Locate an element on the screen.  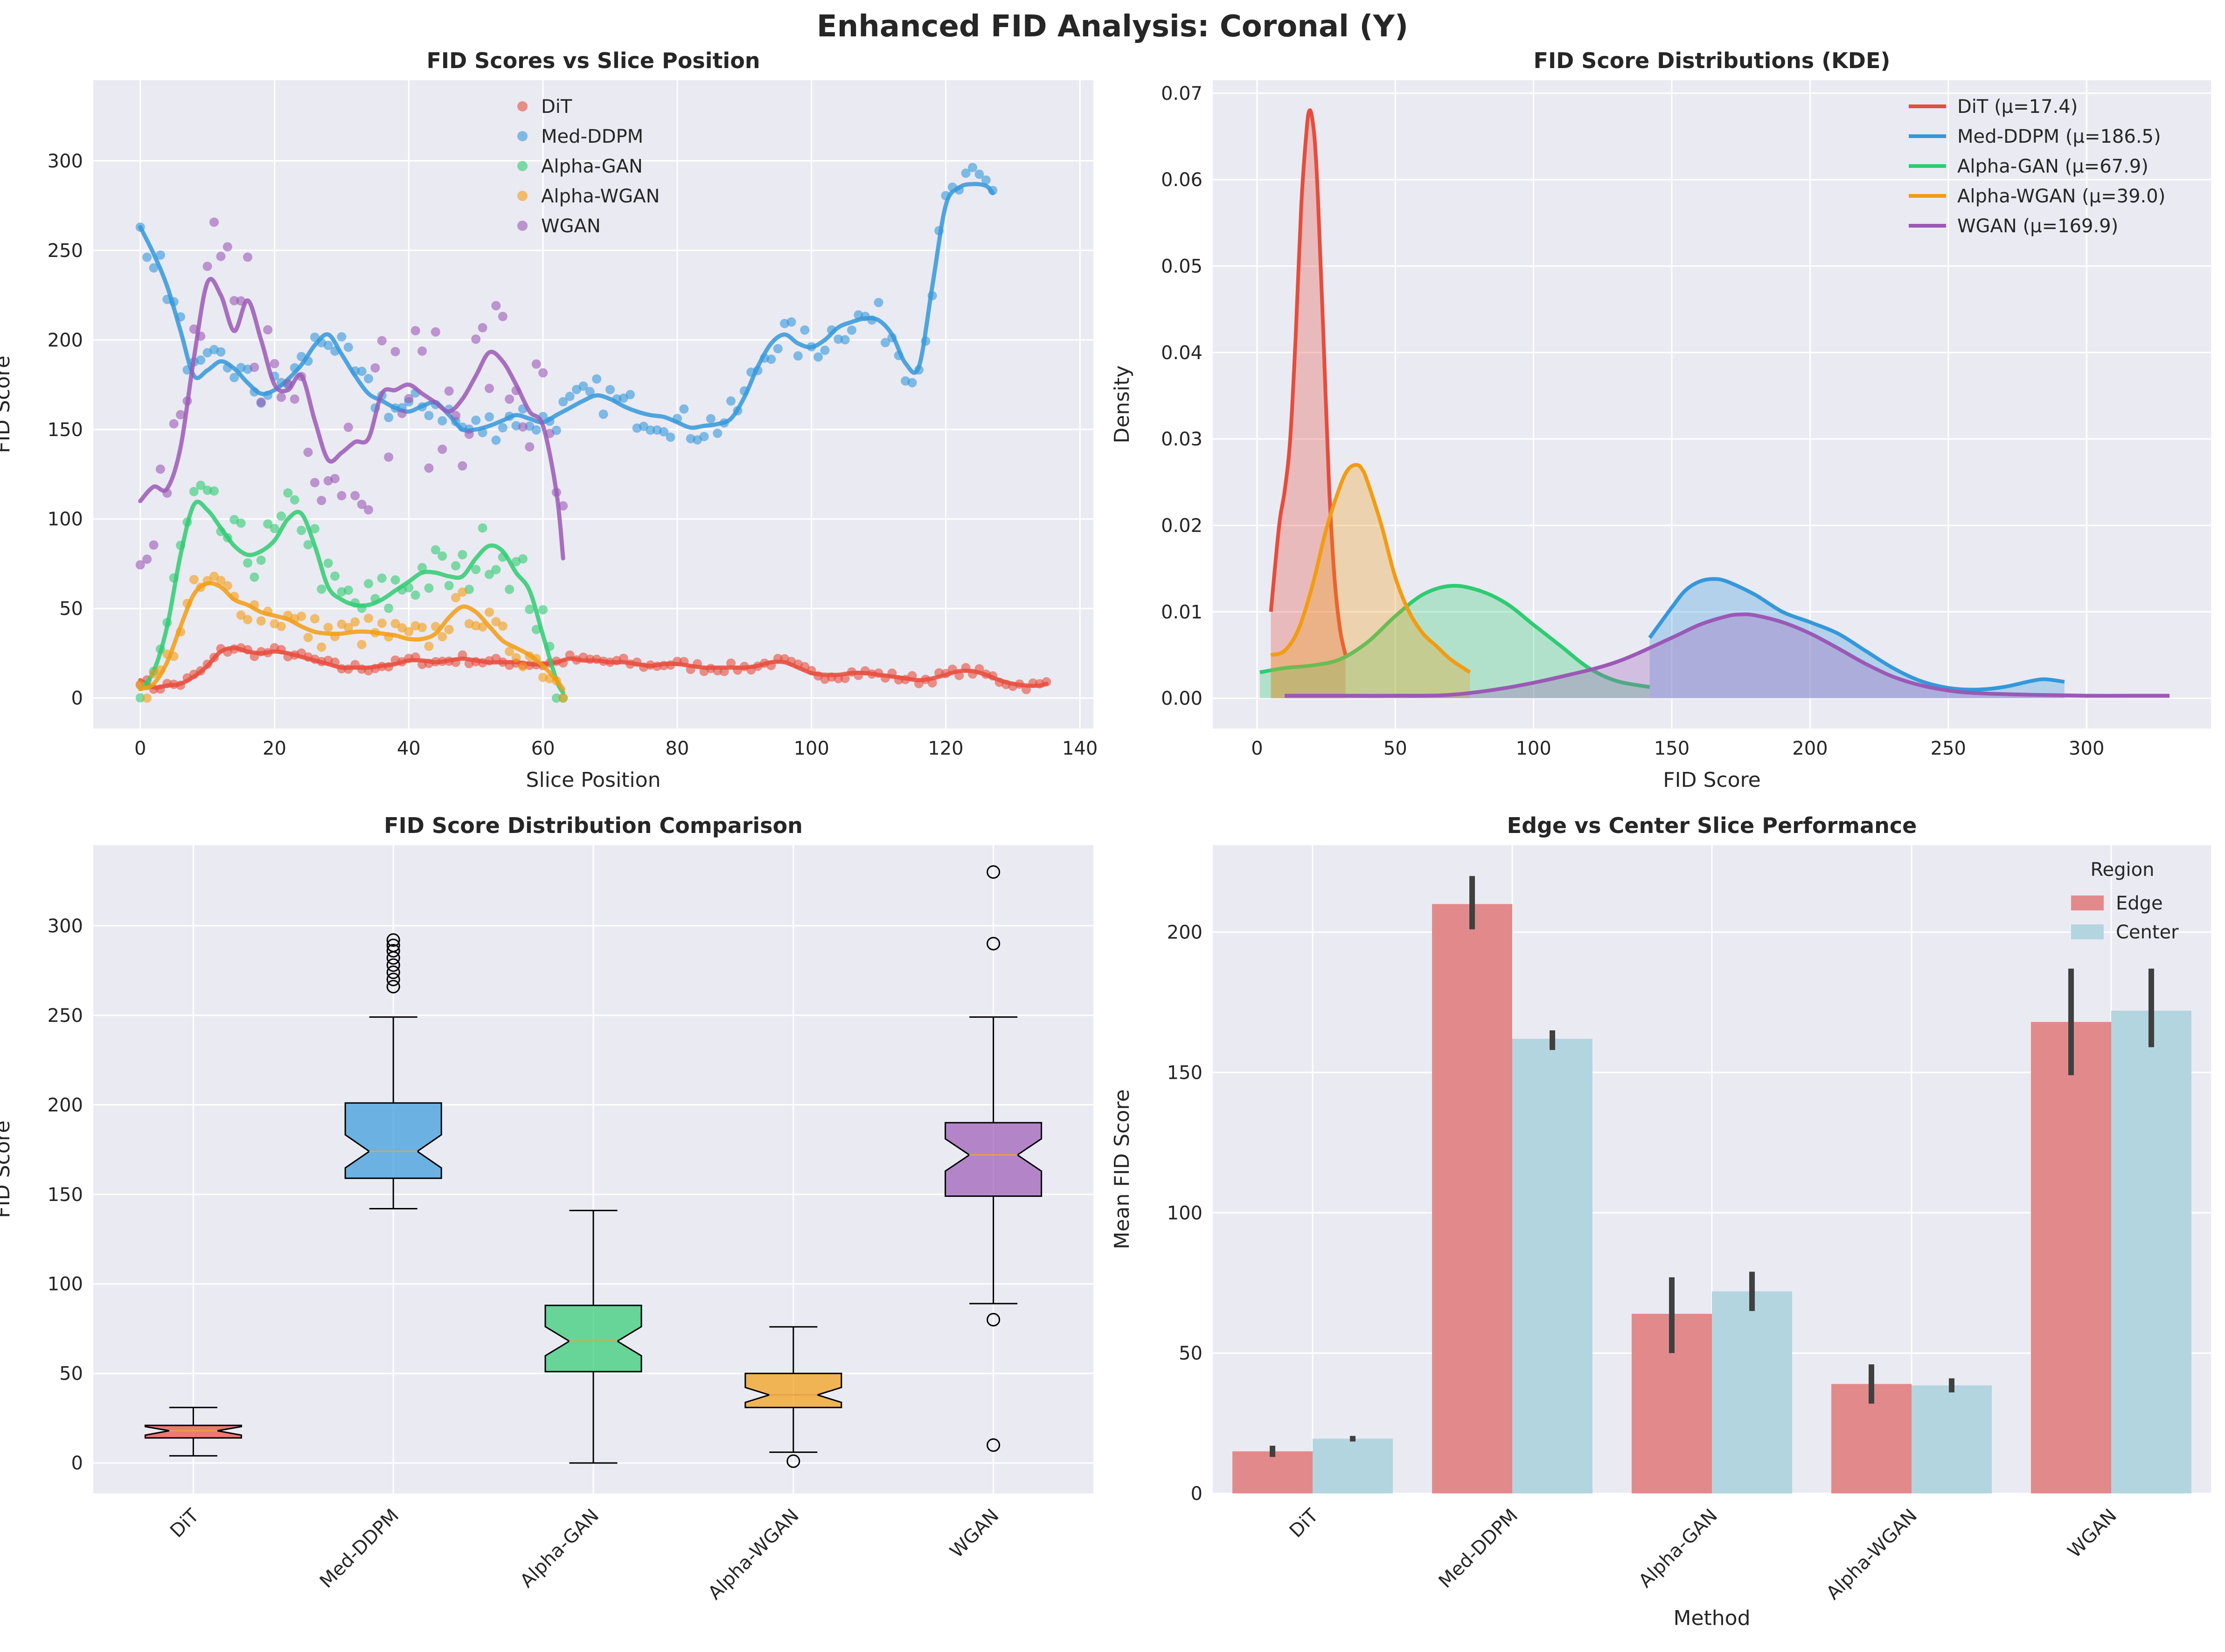
y-tick-label: 150 is located at coordinates (65, 430).